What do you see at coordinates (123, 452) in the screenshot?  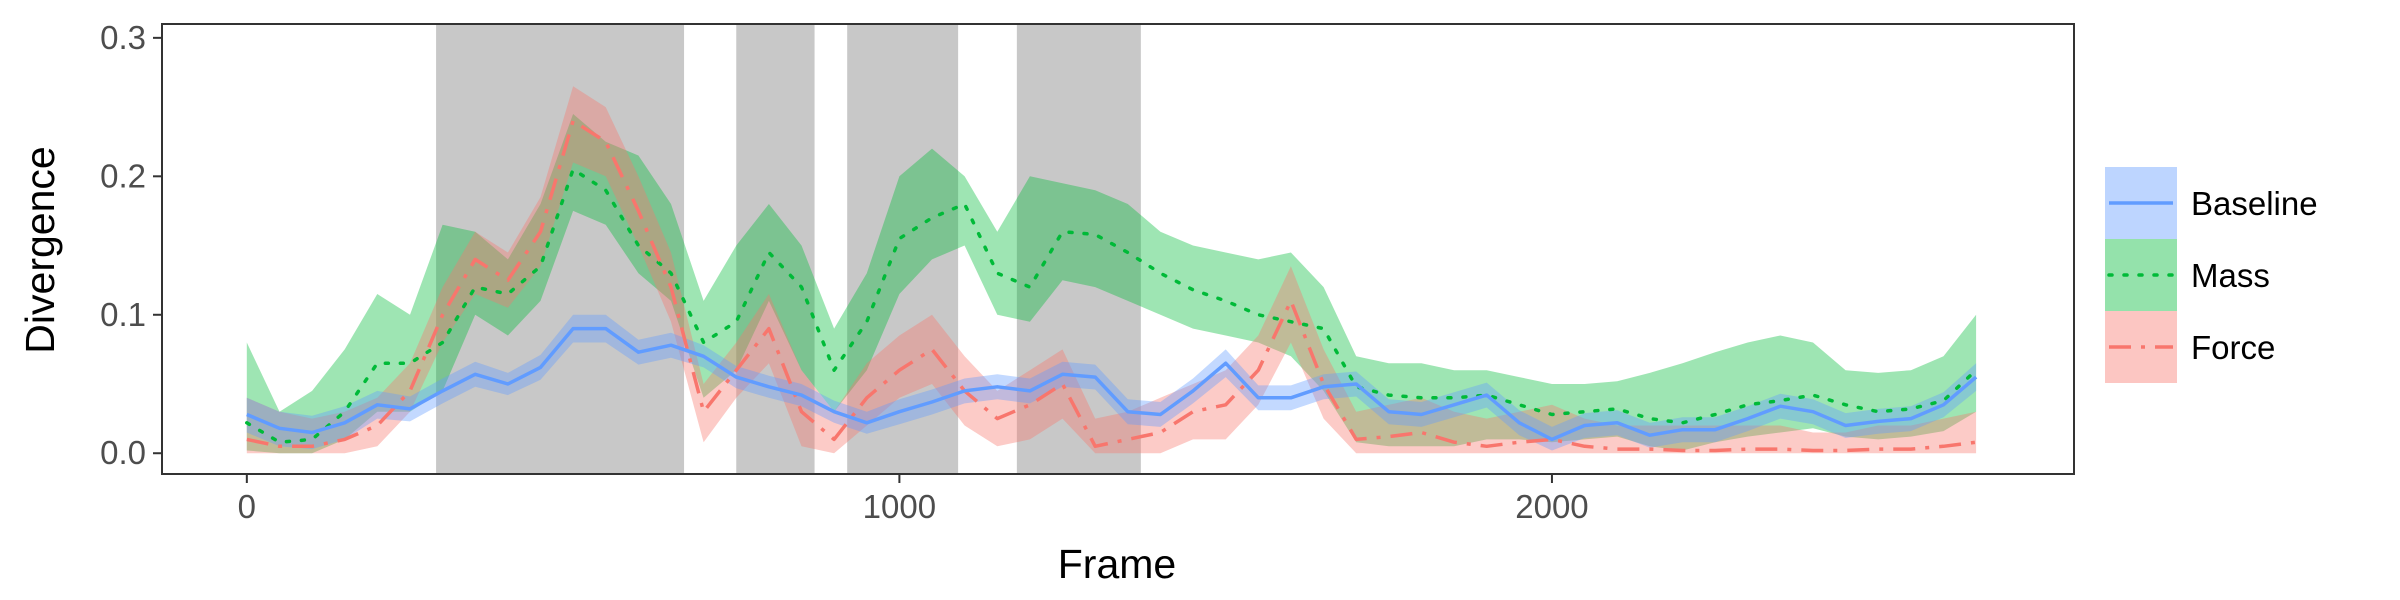 I see `y-tick-label: 0.0` at bounding box center [123, 452].